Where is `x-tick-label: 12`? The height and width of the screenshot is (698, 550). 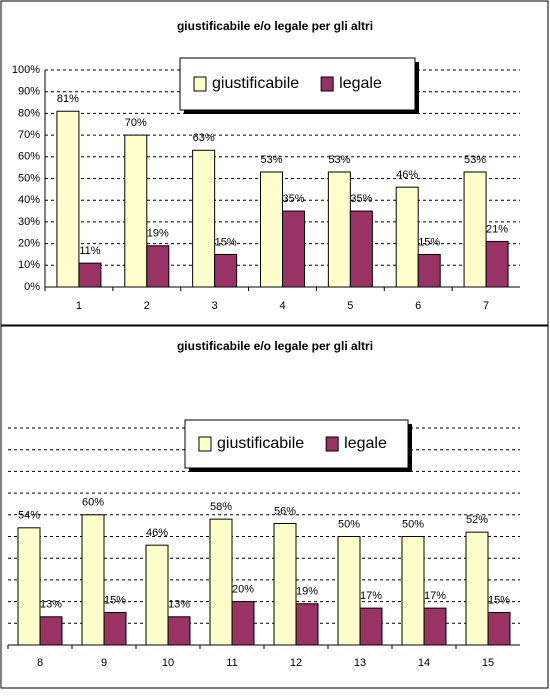
x-tick-label: 12 is located at coordinates (296, 663).